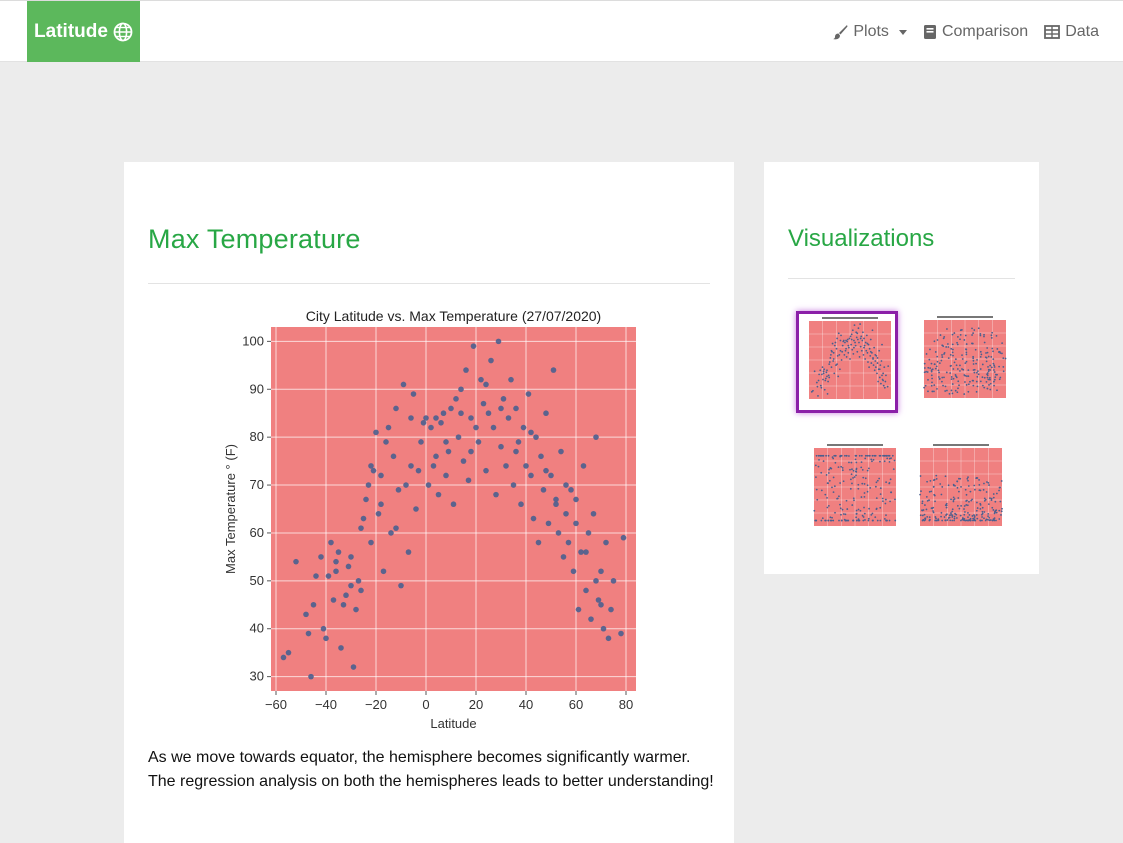 The height and width of the screenshot is (843, 1123). What do you see at coordinates (326, 704) in the screenshot?
I see `x-tick-label: −40` at bounding box center [326, 704].